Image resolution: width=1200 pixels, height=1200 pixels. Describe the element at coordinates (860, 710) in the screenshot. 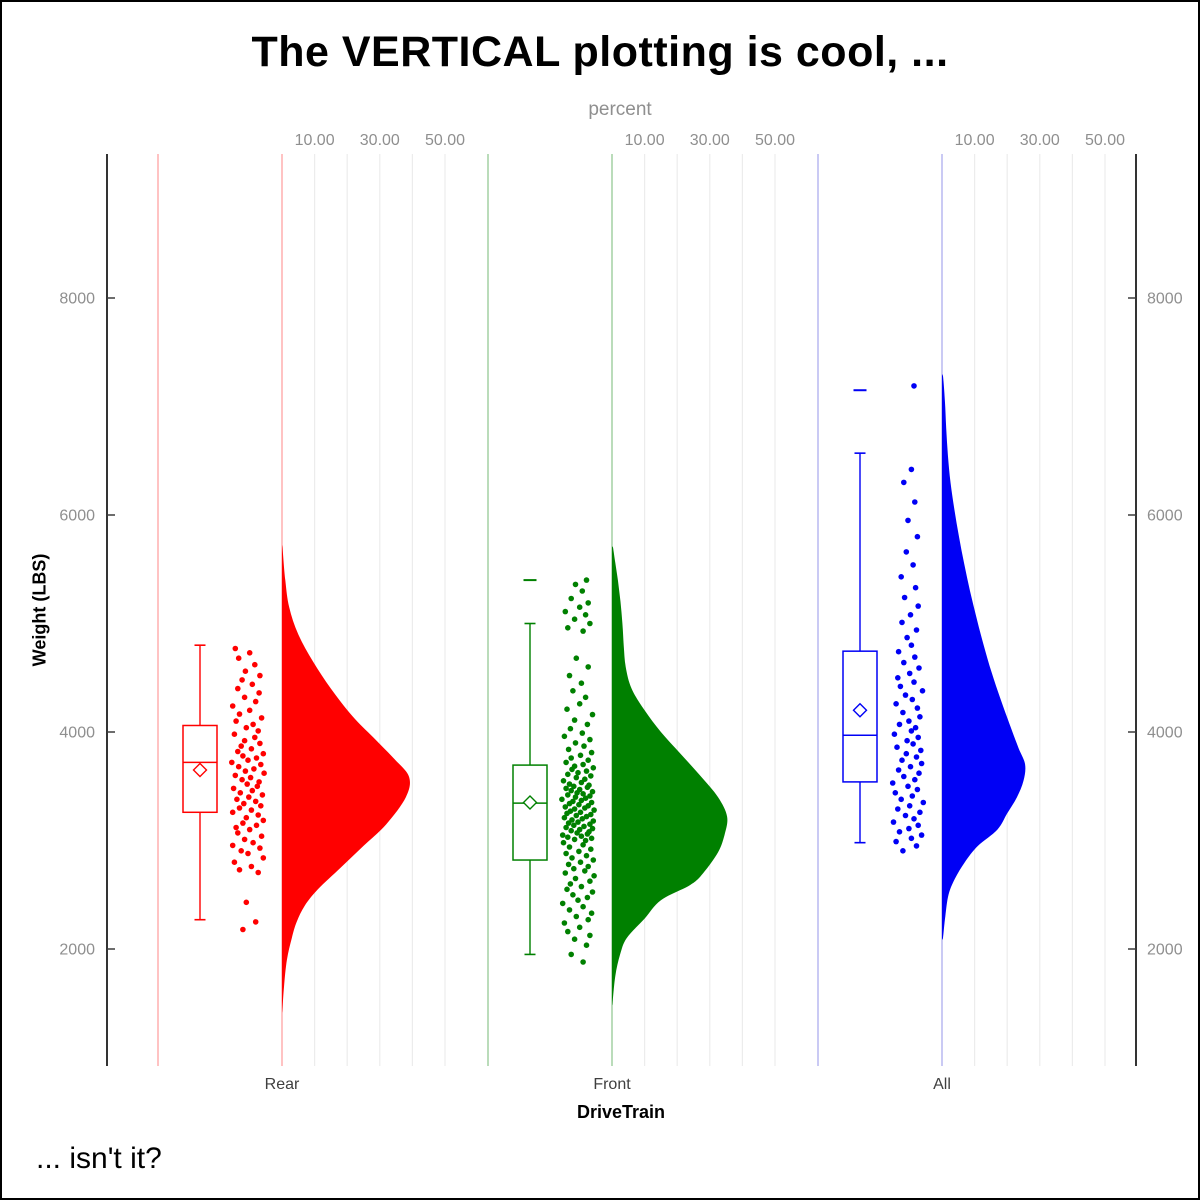

I see `mean-diamond-all` at that location.